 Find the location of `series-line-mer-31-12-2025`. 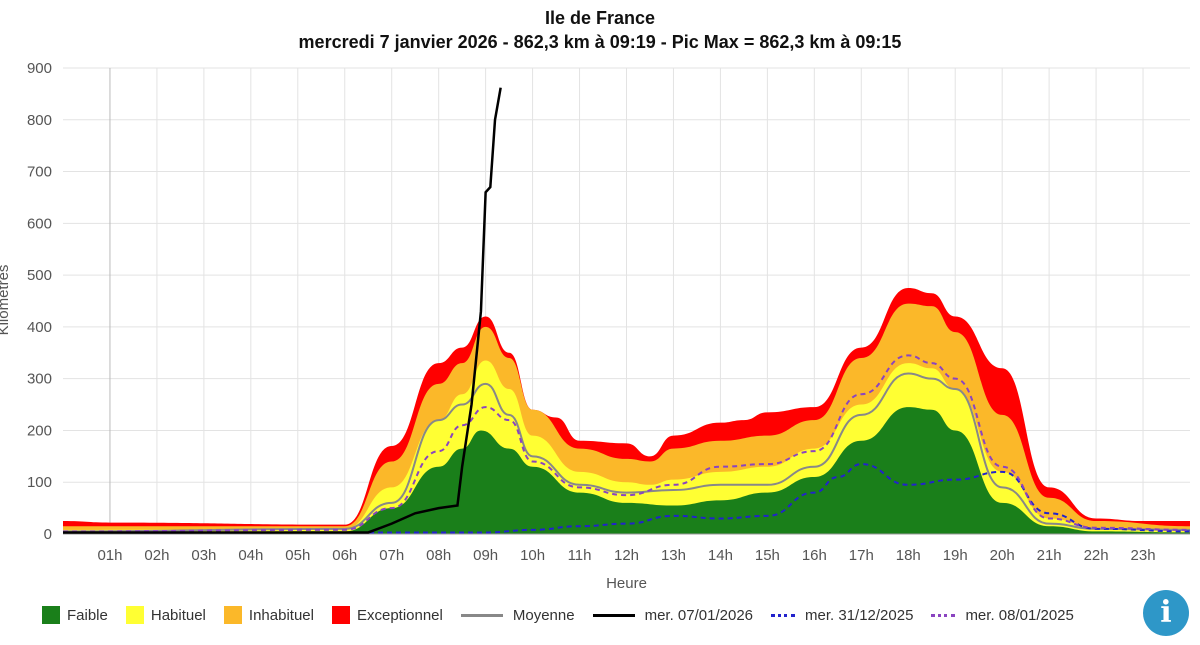

series-line-mer-31-12-2025 is located at coordinates (626, 498).